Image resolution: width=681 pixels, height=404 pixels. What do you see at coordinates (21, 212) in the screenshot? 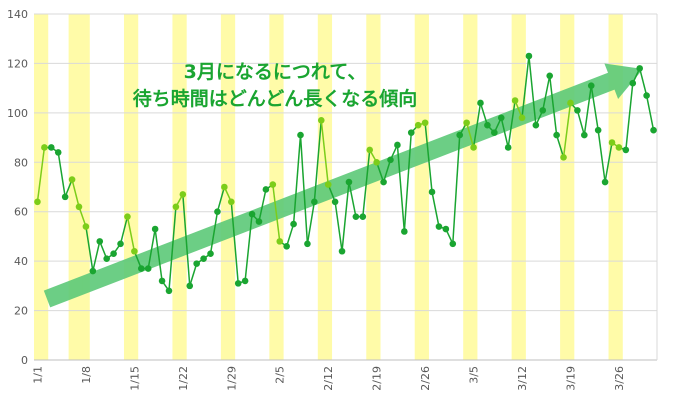
I see `y-tick-label: 60` at bounding box center [21, 212].